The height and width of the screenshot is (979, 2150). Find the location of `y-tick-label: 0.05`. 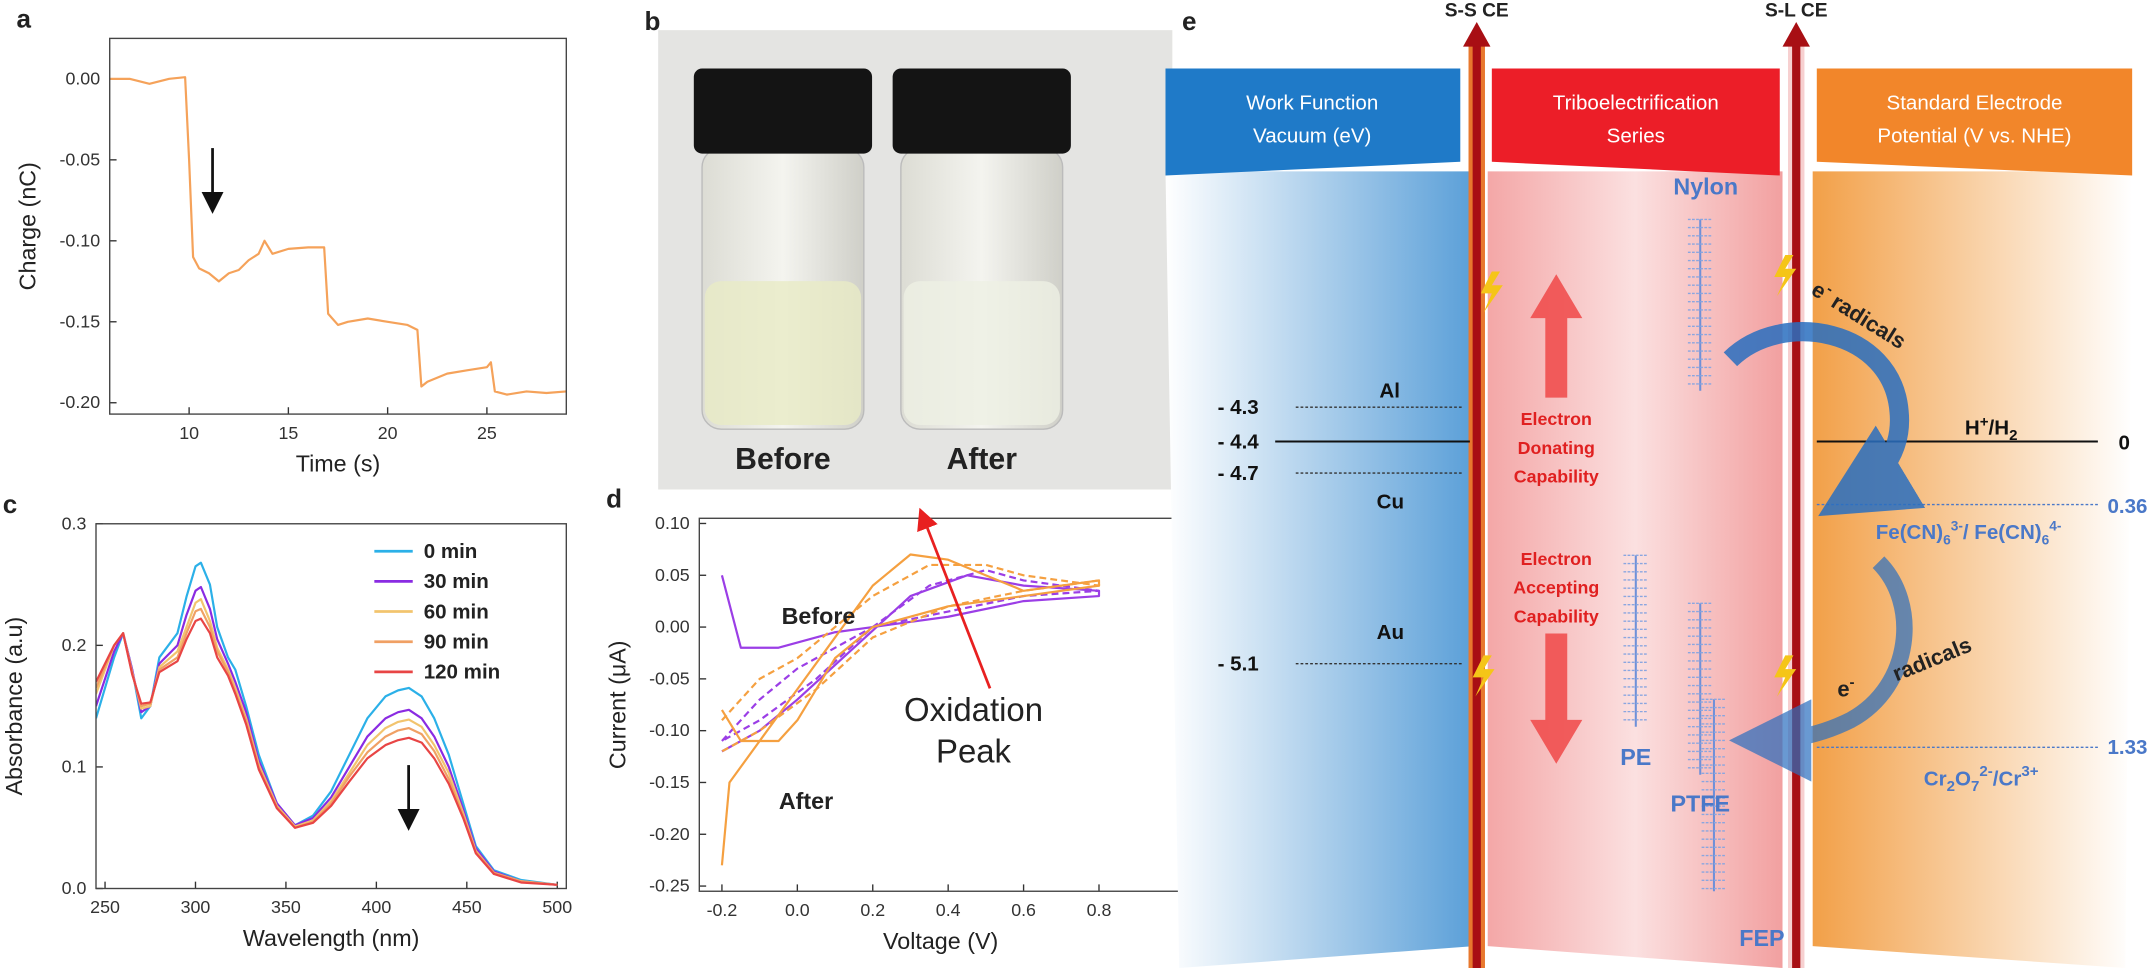

y-tick-label: 0.05 is located at coordinates (672, 575).